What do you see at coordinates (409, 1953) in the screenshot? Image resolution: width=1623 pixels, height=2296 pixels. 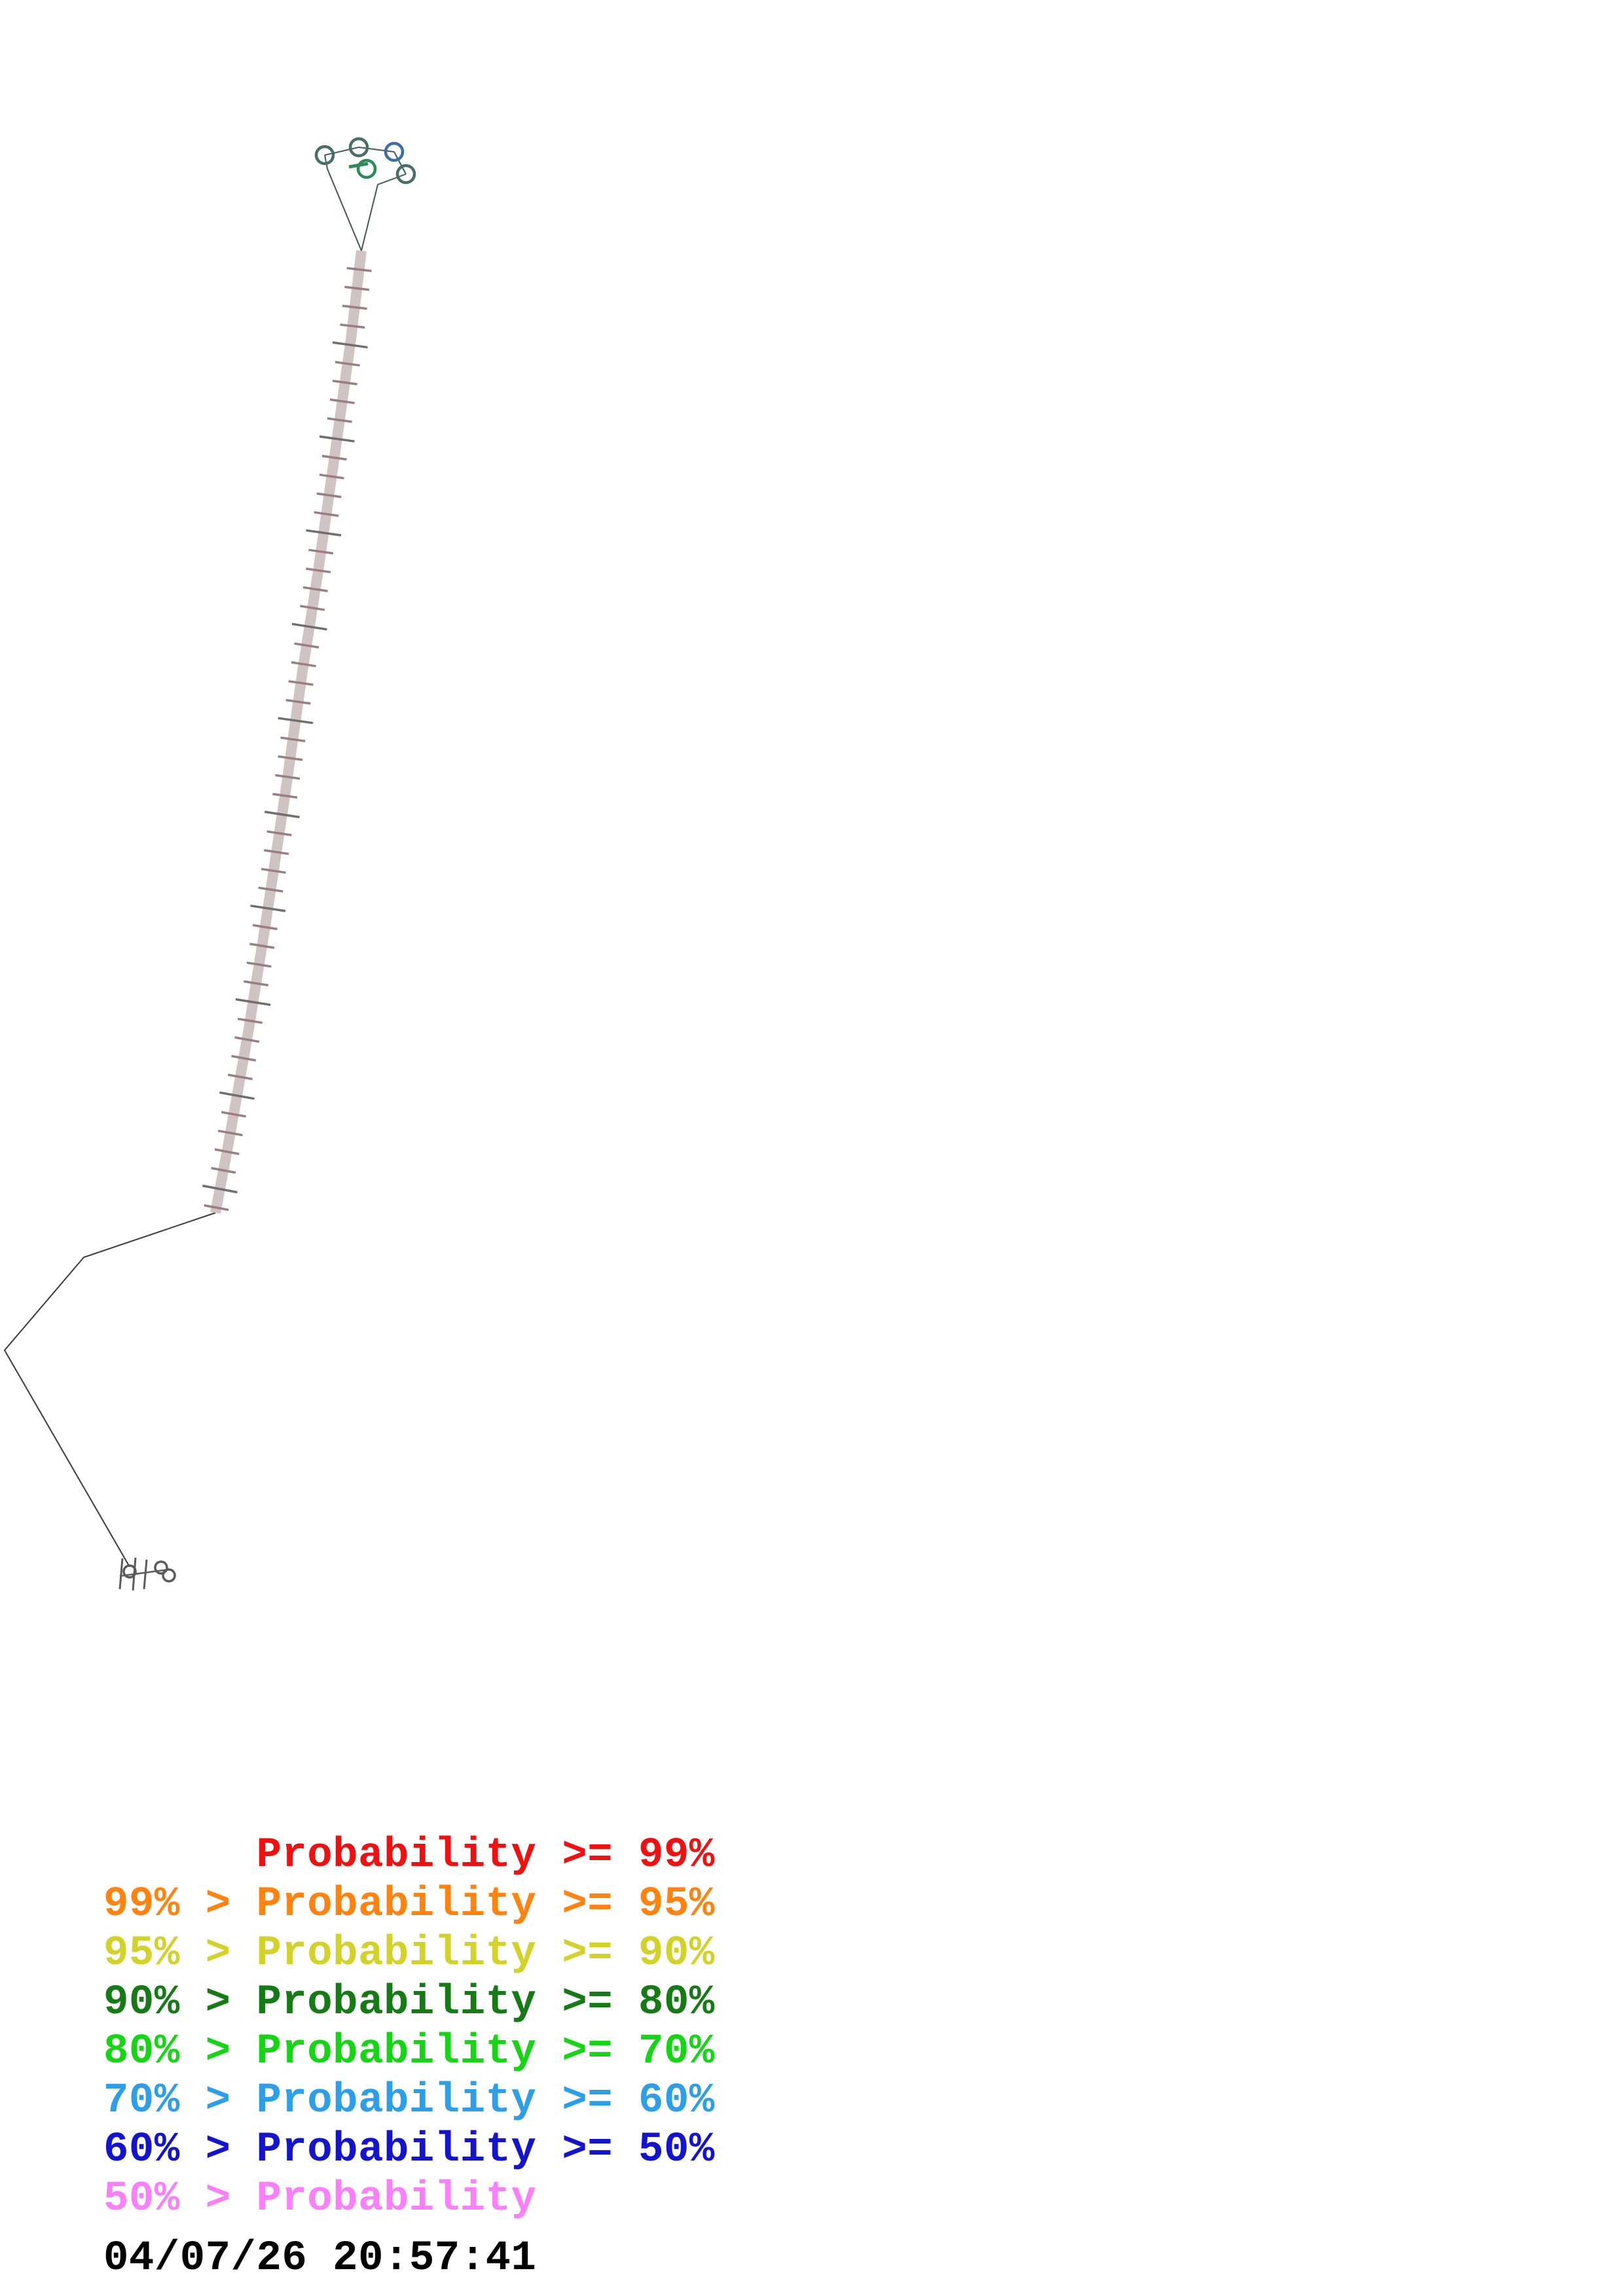 I see `legend-entry: 95% > Probability >= 90%` at bounding box center [409, 1953].